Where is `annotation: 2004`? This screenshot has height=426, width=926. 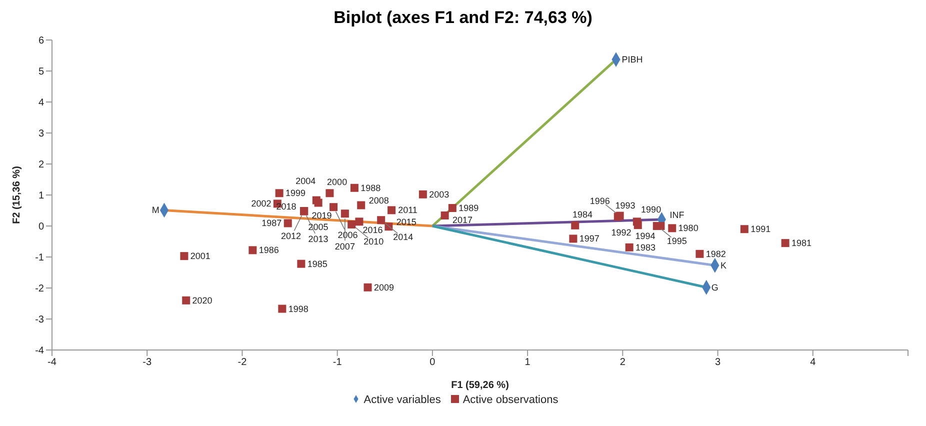
annotation: 2004 is located at coordinates (306, 181).